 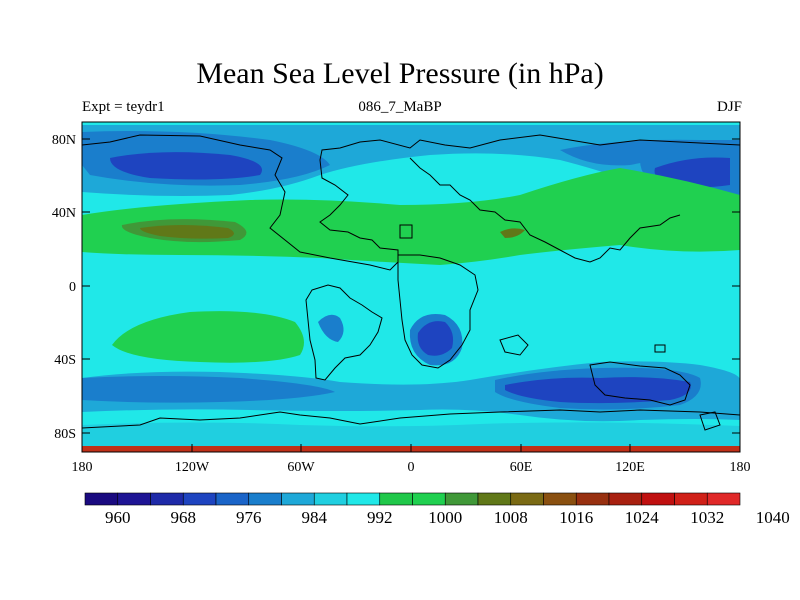 What do you see at coordinates (249, 517) in the screenshot?
I see `colorbar-label: 976` at bounding box center [249, 517].